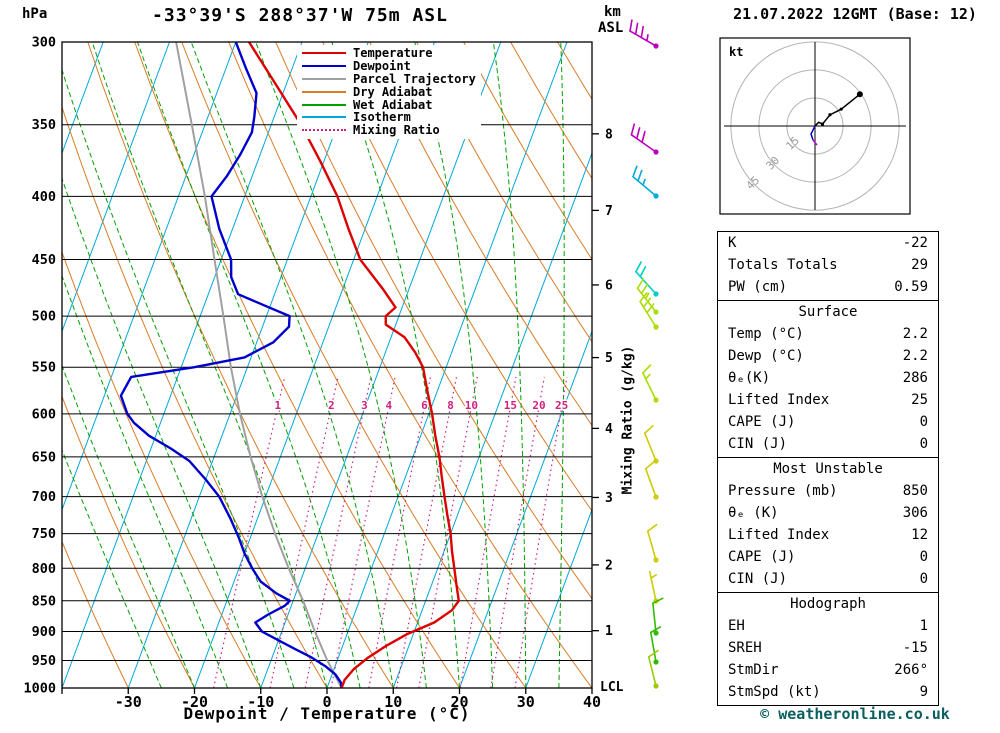 The width and height of the screenshot is (1000, 733). What do you see at coordinates (828, 513) in the screenshot?
I see `stats-row: θₑ (K) 306` at bounding box center [828, 513].